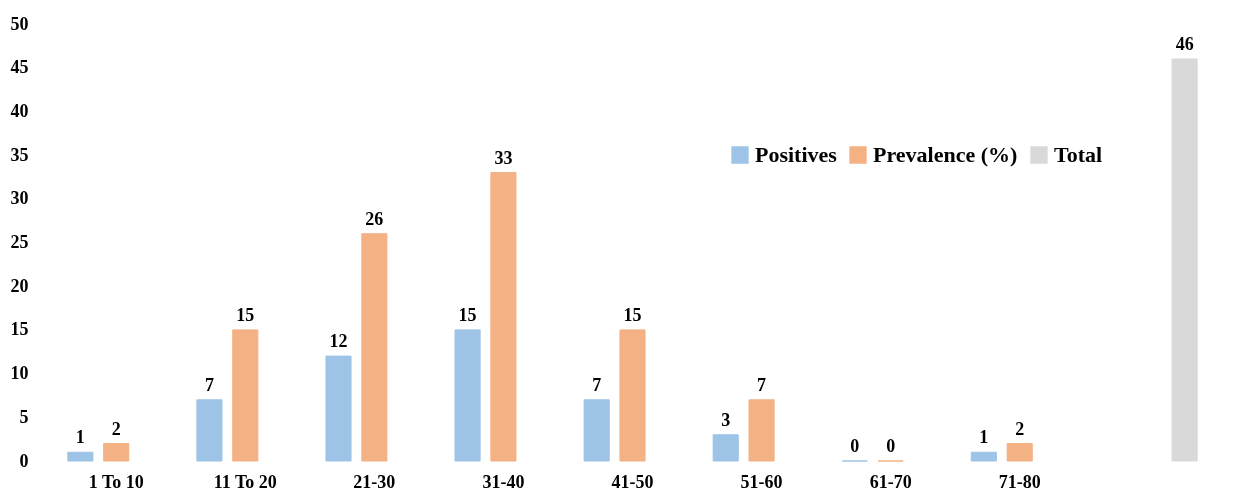 The width and height of the screenshot is (1238, 501). What do you see at coordinates (24, 460) in the screenshot?
I see `y-tick-label: 0` at bounding box center [24, 460].